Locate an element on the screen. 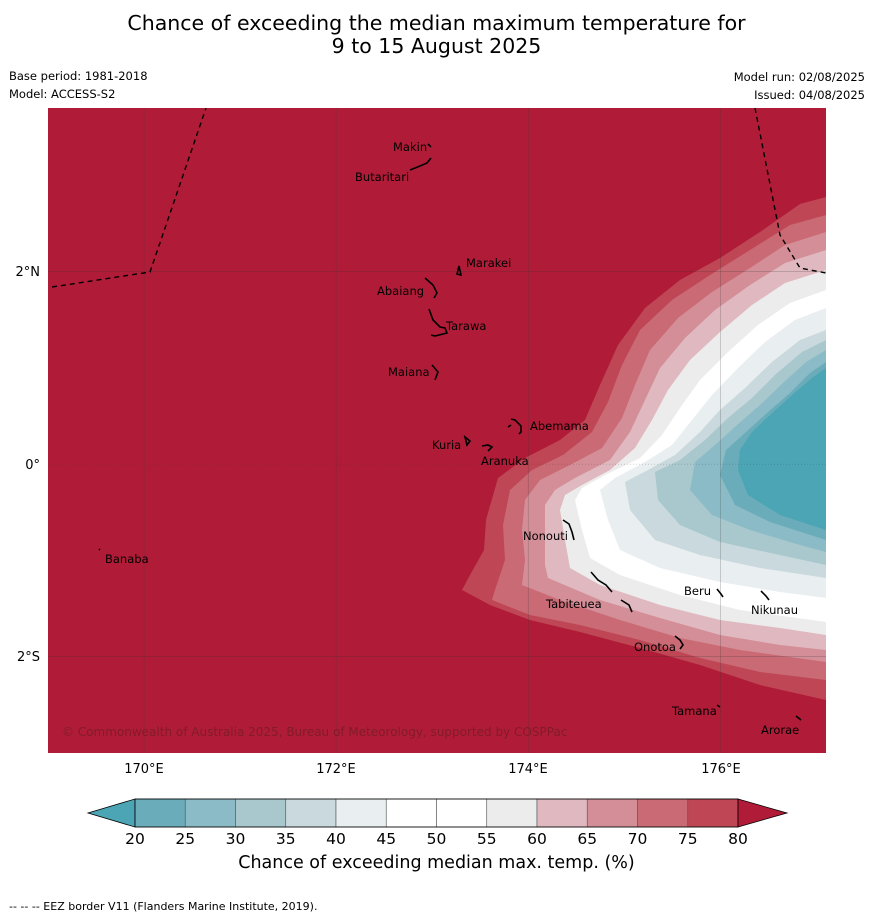 Image resolution: width=873 pixels, height=919 pixels. label-nonouti: Nonouti is located at coordinates (545, 536).